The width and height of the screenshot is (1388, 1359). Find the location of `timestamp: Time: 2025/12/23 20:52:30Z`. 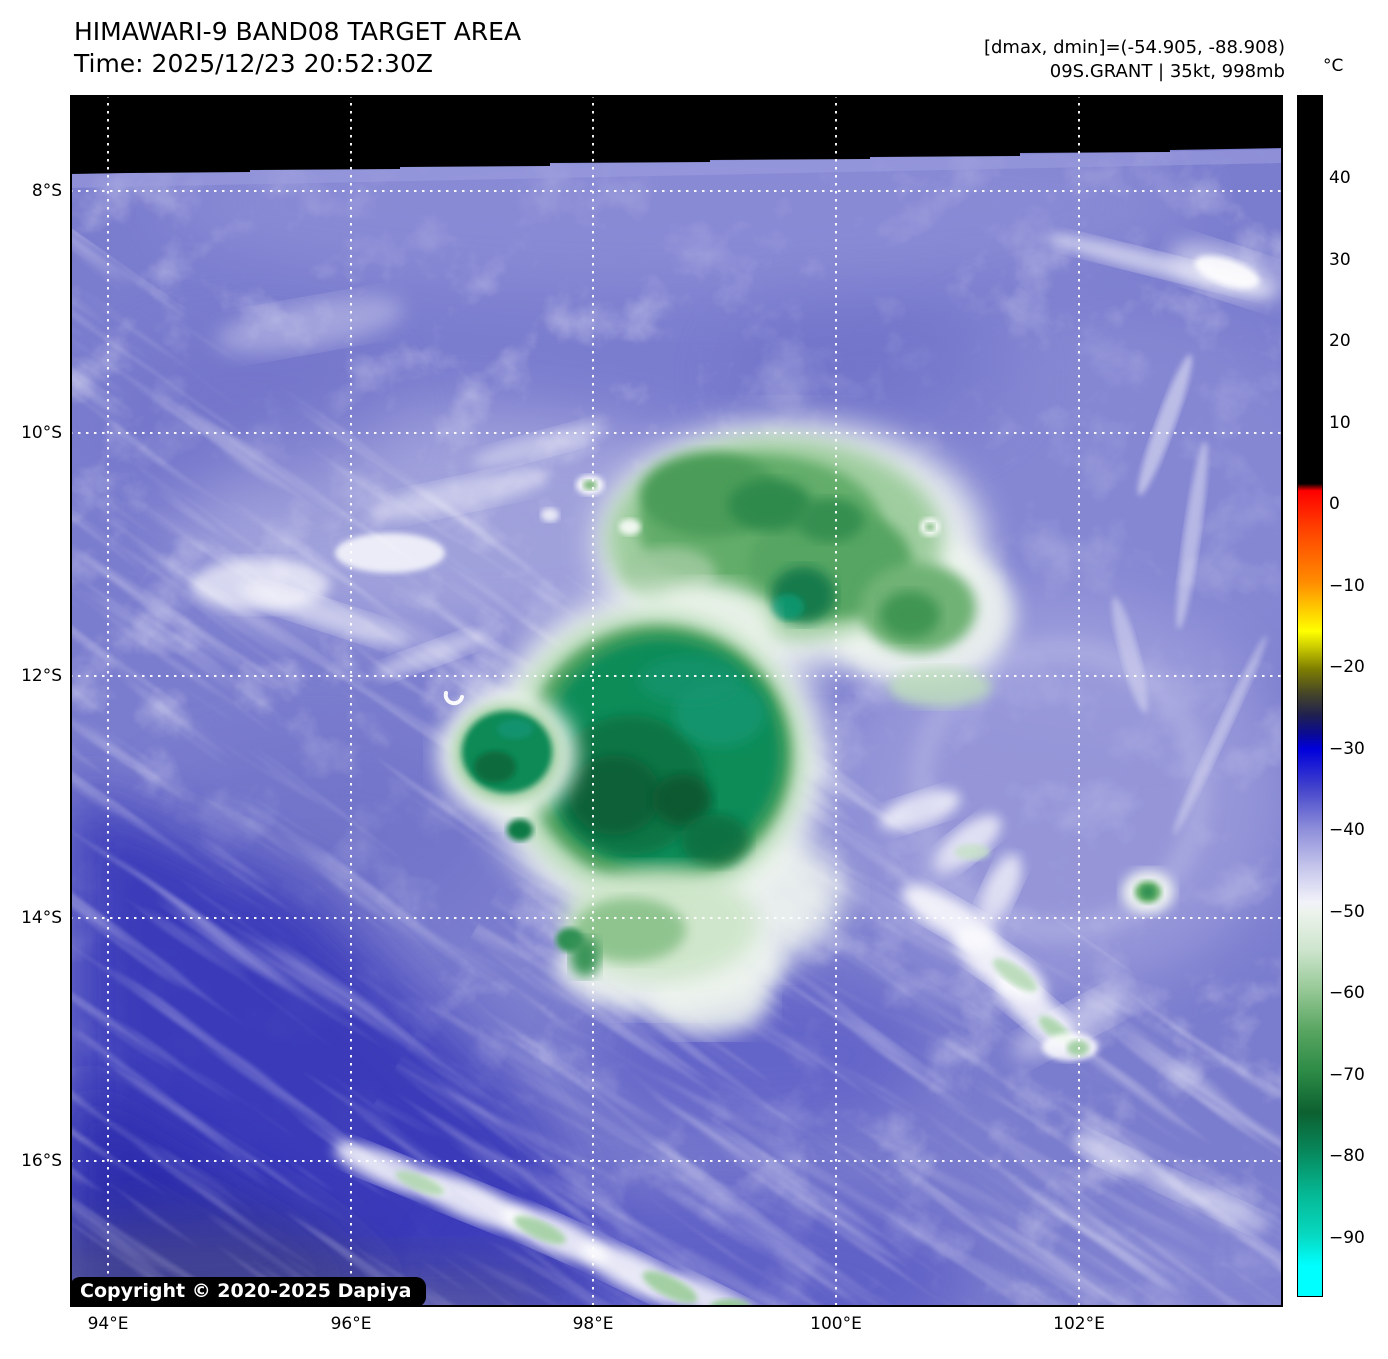

timestamp: Time: 2025/12/23 20:52:30Z is located at coordinates (253, 63).